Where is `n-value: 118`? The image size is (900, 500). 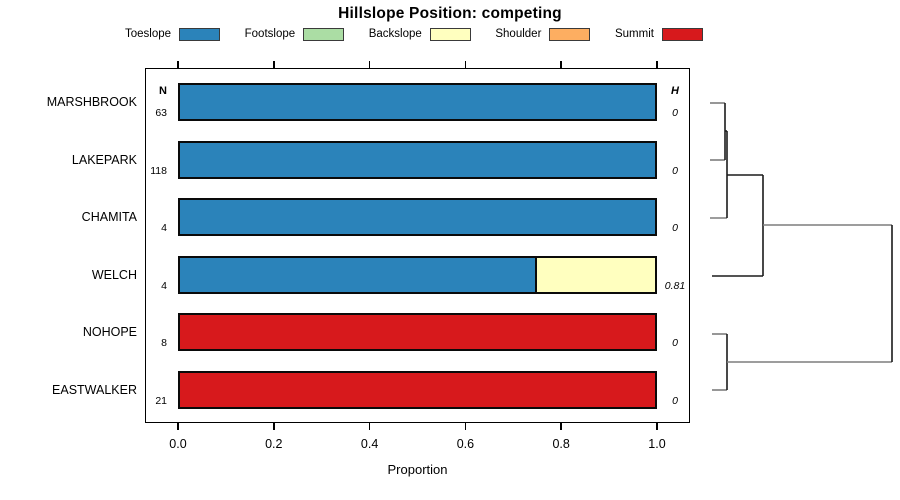
n-value: 118 is located at coordinates (158, 170).